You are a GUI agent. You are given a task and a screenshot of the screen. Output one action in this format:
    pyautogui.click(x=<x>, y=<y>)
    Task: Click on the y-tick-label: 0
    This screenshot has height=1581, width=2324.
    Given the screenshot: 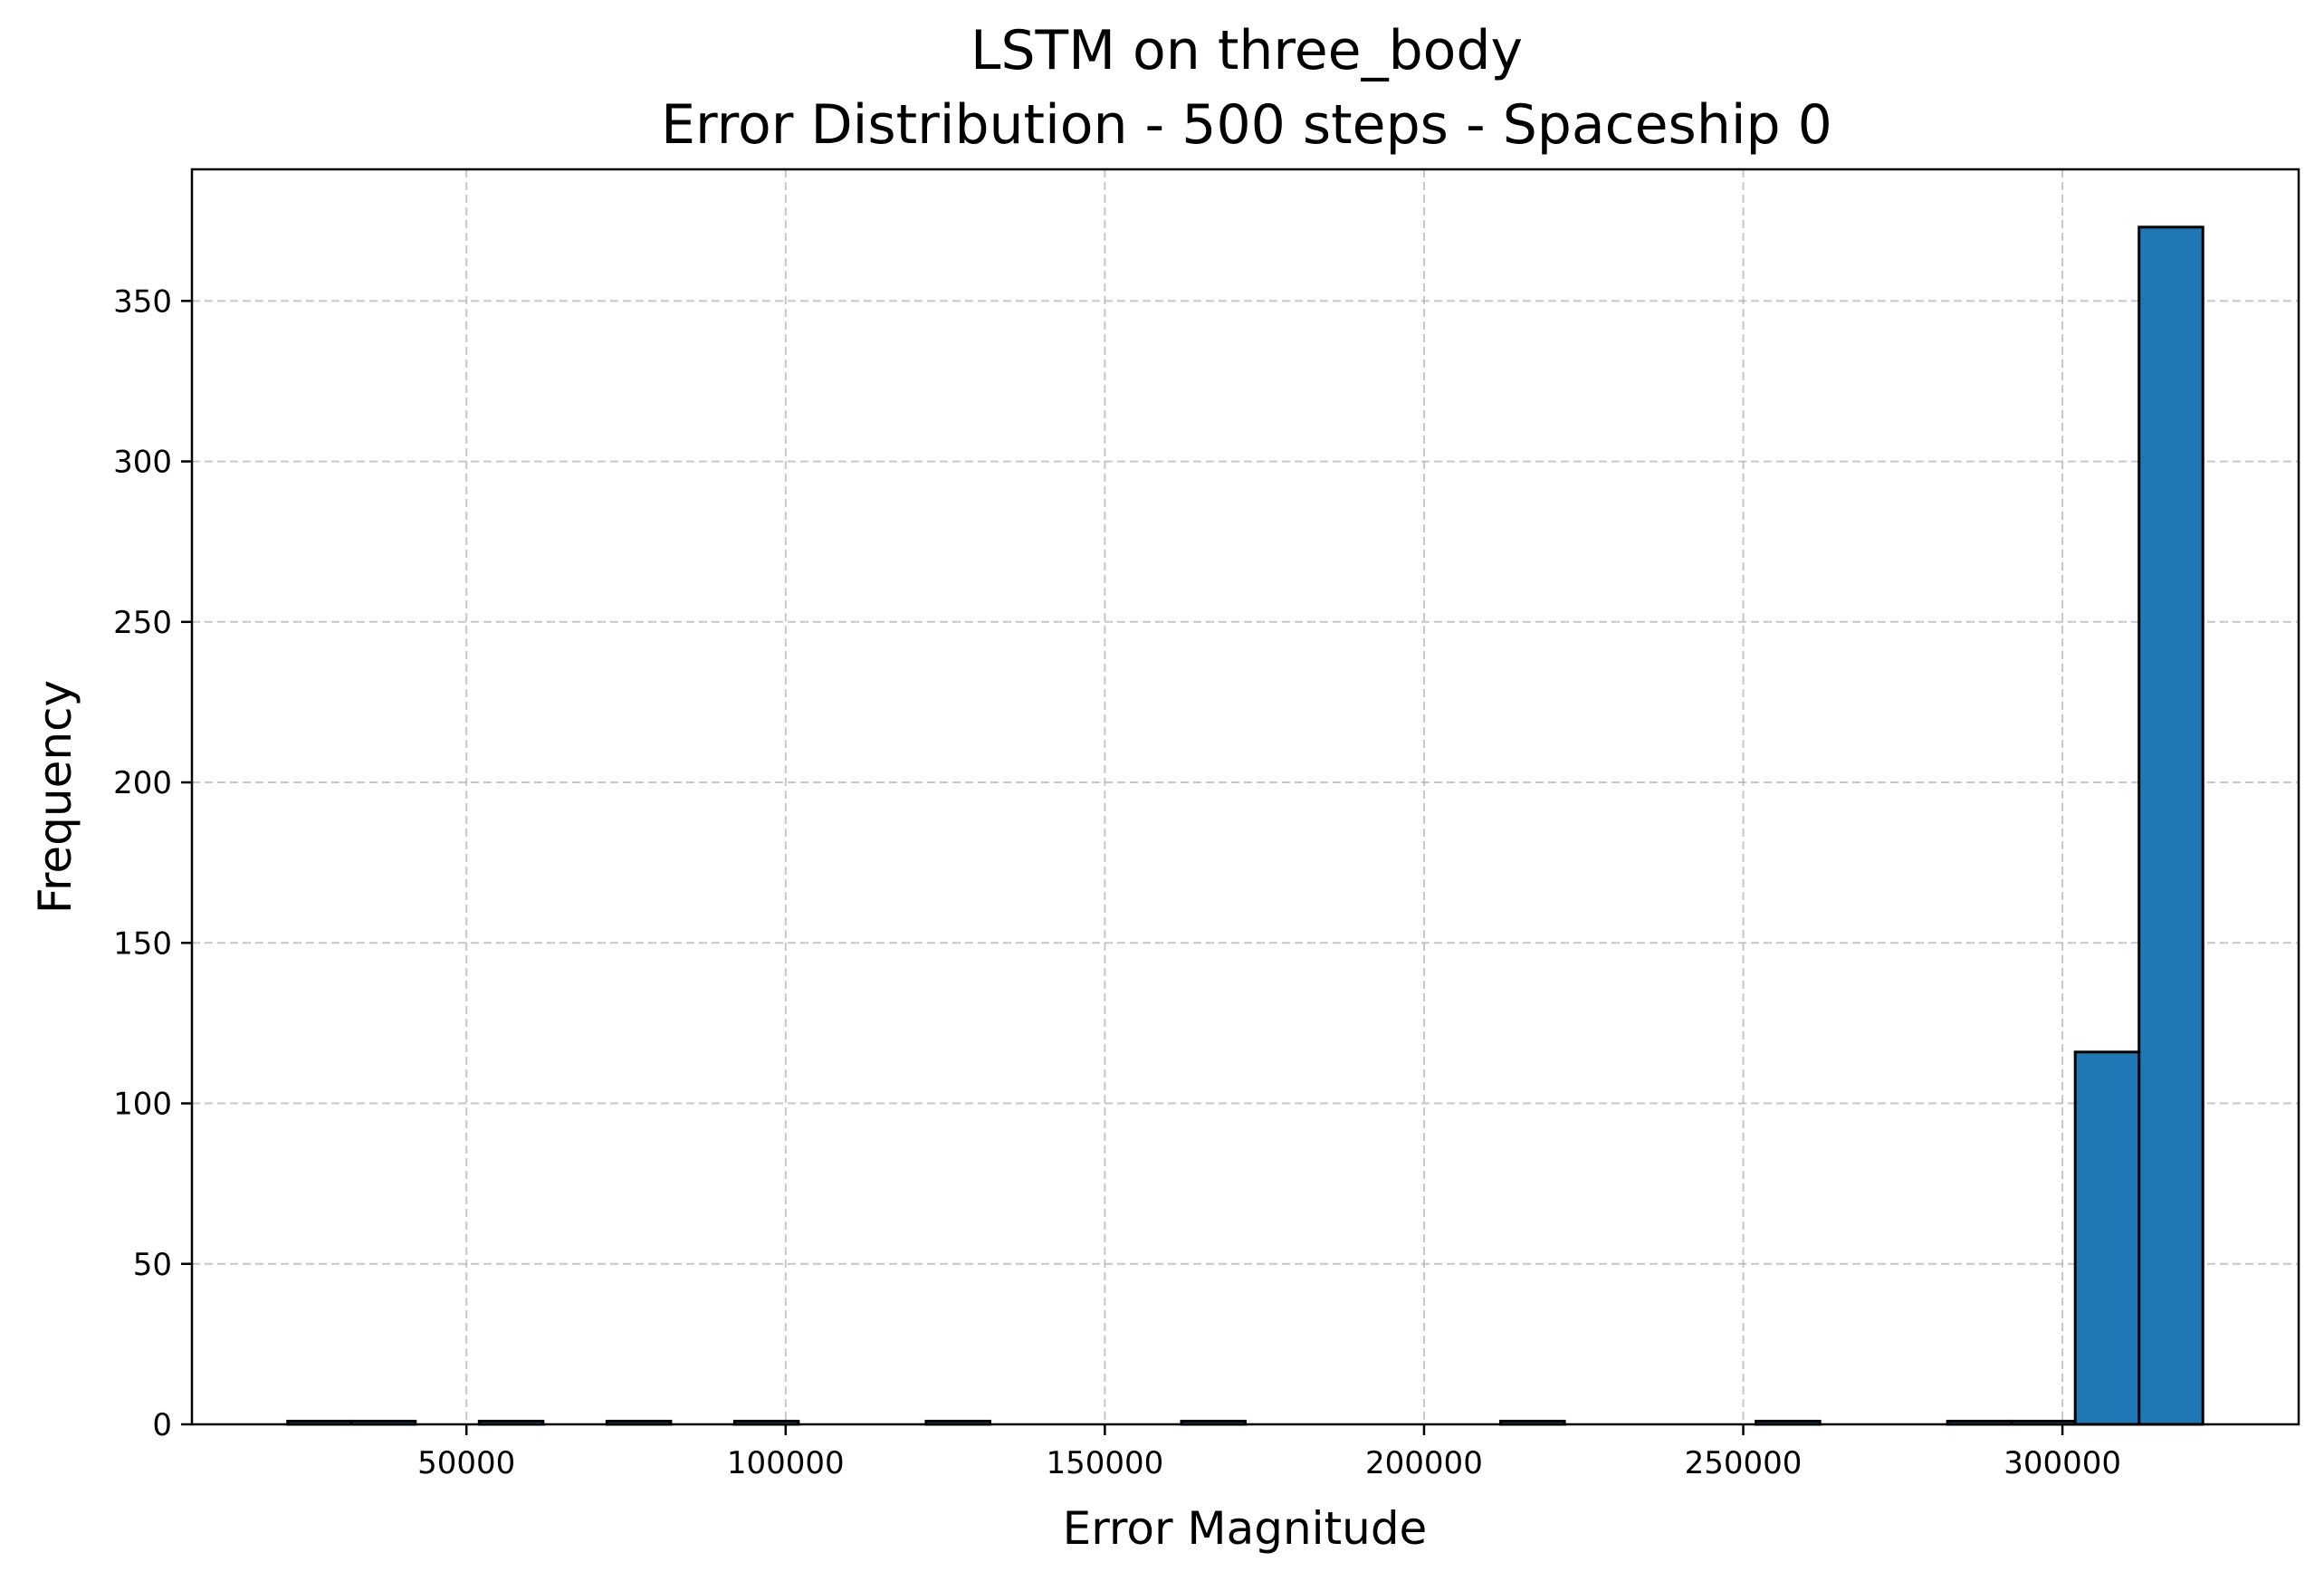 What is the action you would take?
    pyautogui.click(x=162, y=1425)
    